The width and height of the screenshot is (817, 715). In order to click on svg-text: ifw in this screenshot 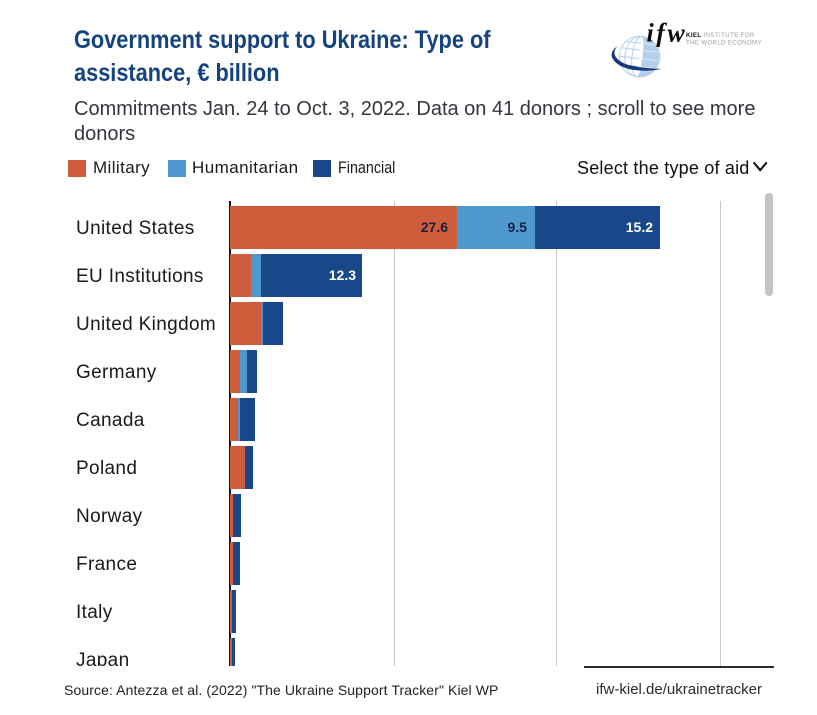, I will do `click(667, 32)`.